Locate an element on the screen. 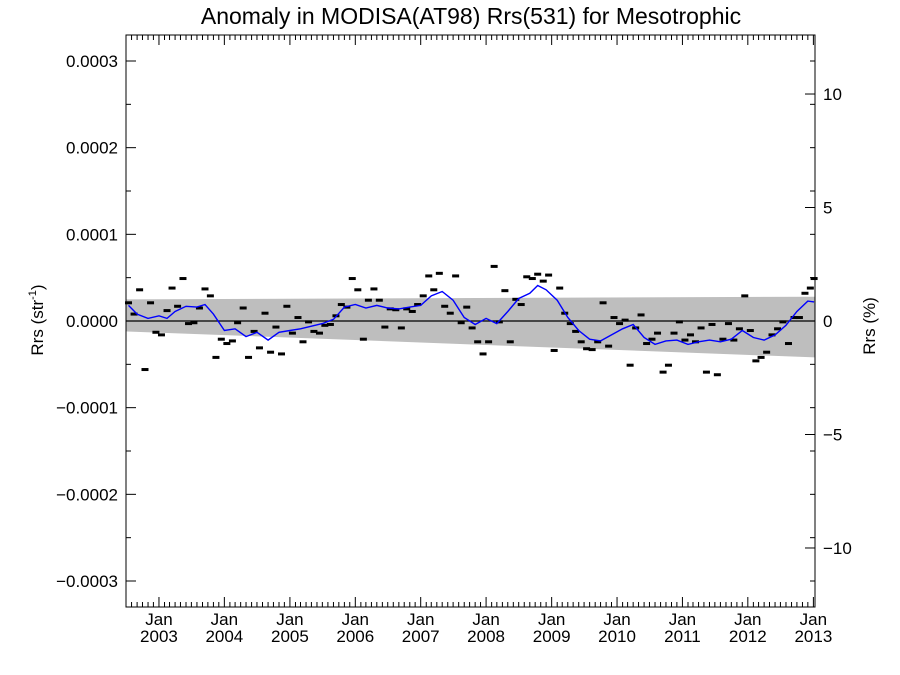  x-tick-year: 2013 is located at coordinates (813, 636).